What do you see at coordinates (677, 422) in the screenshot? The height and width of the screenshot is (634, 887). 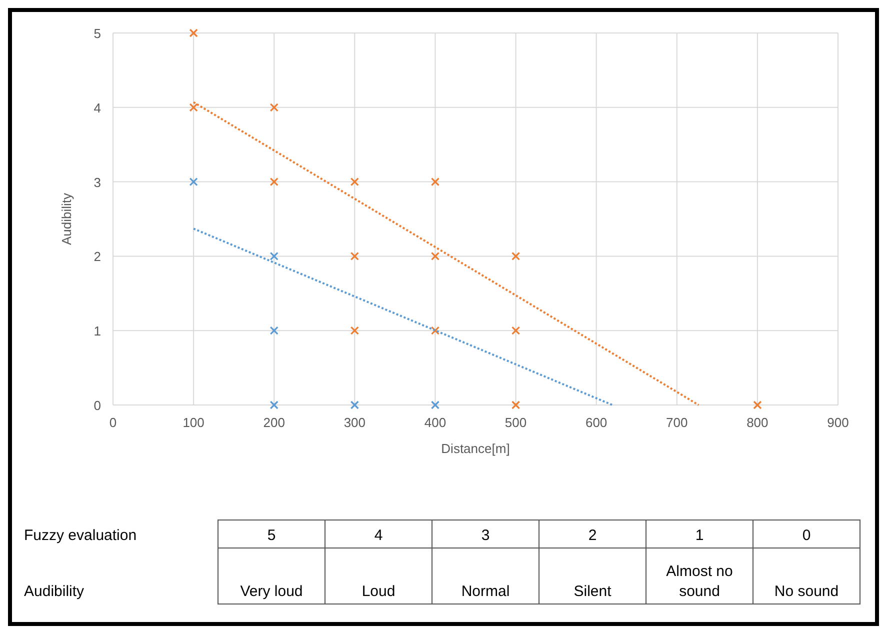 I see `x-tick-label: 700` at bounding box center [677, 422].